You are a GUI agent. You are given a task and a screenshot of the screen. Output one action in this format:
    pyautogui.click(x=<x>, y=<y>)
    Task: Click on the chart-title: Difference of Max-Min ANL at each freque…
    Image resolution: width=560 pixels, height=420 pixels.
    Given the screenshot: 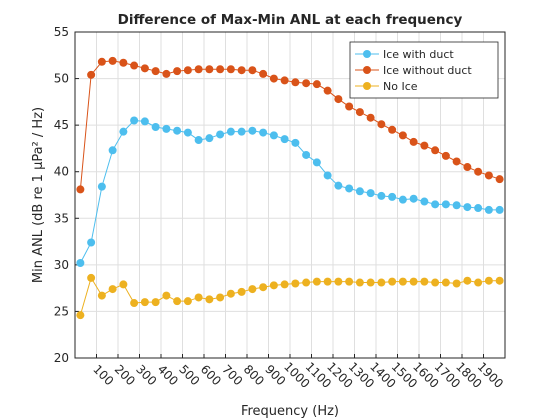 What is the action you would take?
    pyautogui.click(x=290, y=20)
    